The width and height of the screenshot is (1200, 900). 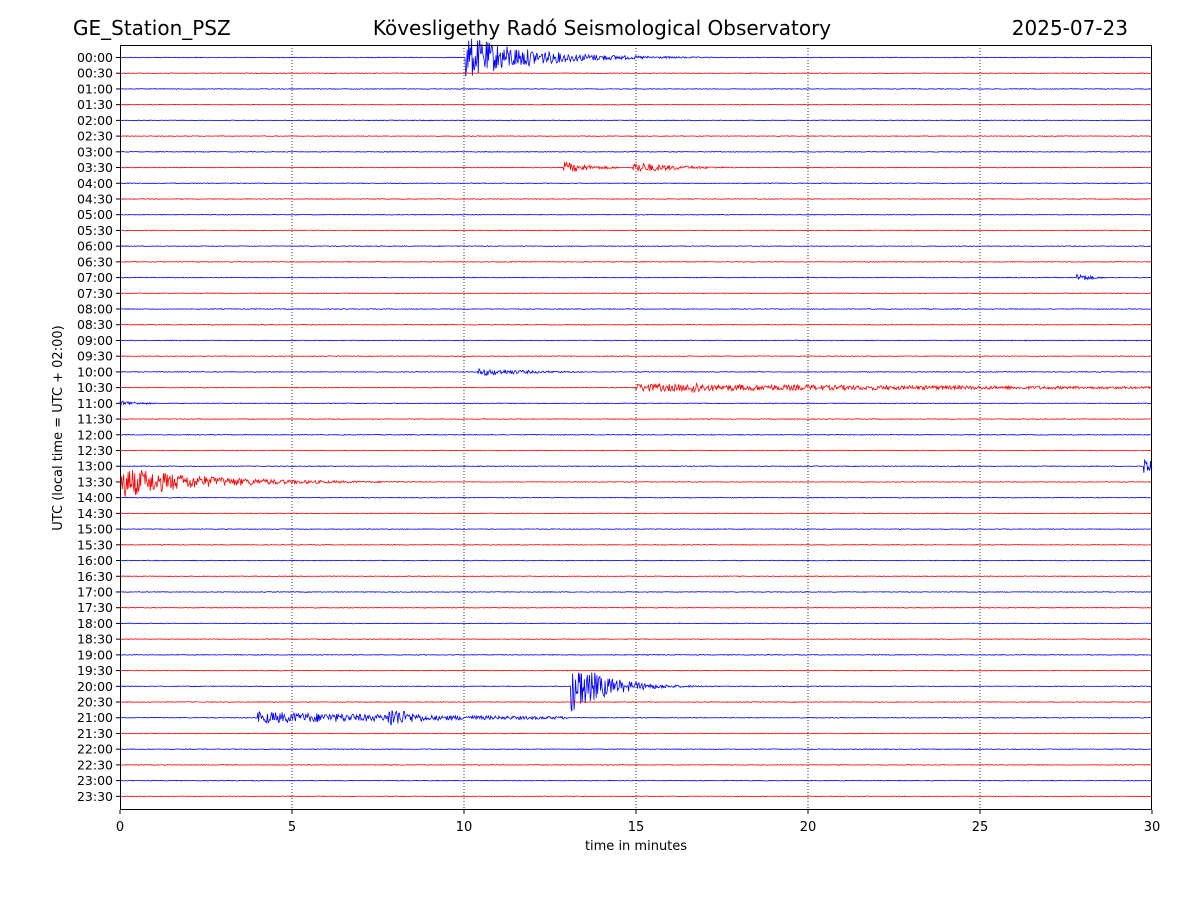 I want to click on trace-1930, so click(x=636, y=670).